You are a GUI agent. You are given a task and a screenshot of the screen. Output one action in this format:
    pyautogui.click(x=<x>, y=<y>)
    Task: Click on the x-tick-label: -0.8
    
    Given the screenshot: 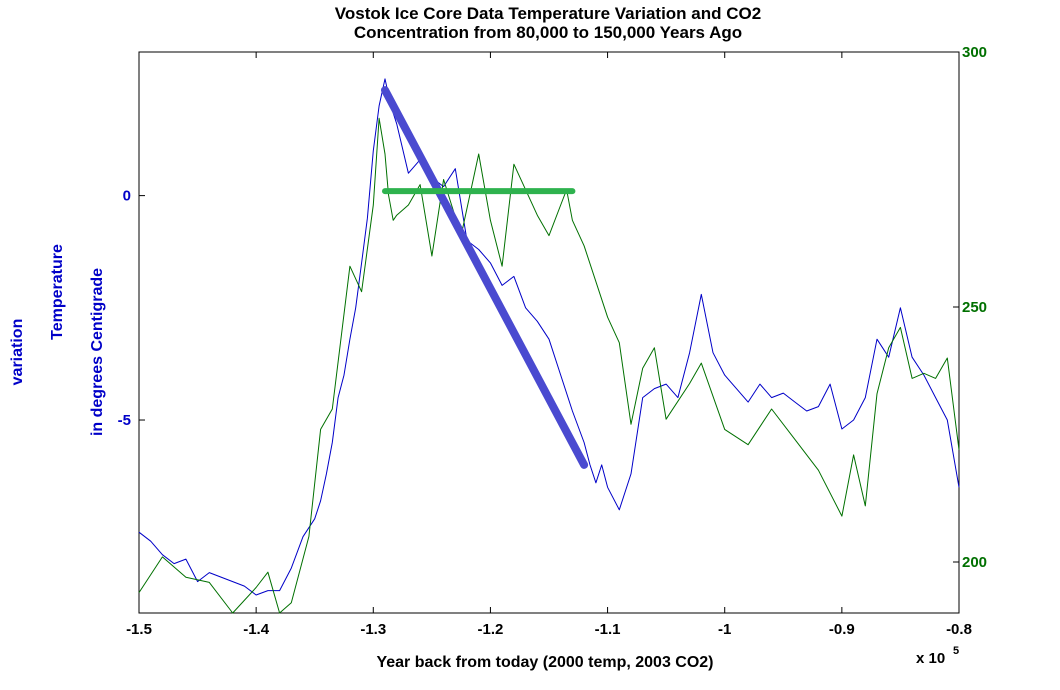 What is the action you would take?
    pyautogui.click(x=959, y=629)
    